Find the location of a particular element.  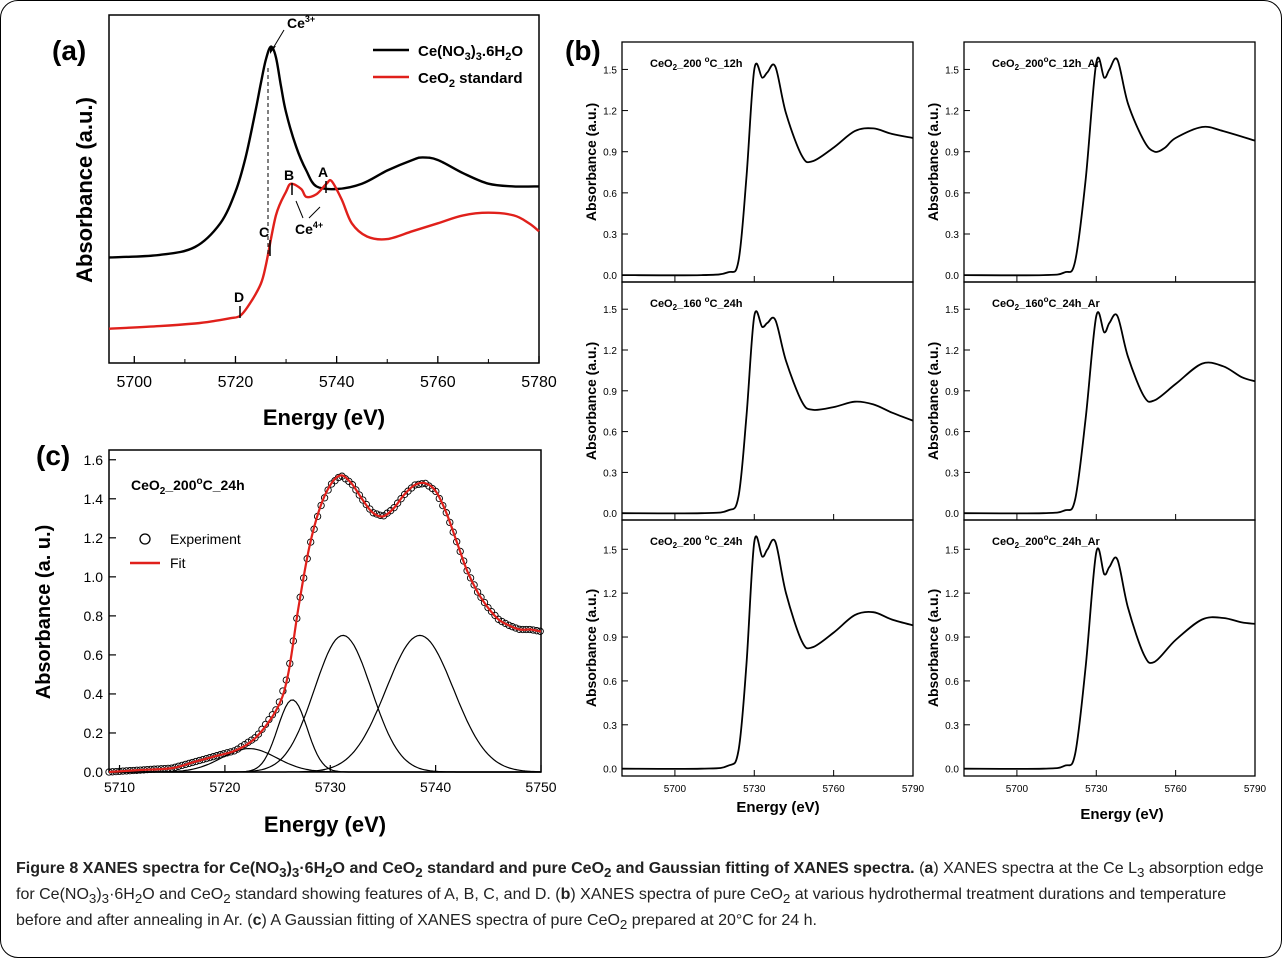

panel-c-legend-fit: Fit is located at coordinates (178, 563).